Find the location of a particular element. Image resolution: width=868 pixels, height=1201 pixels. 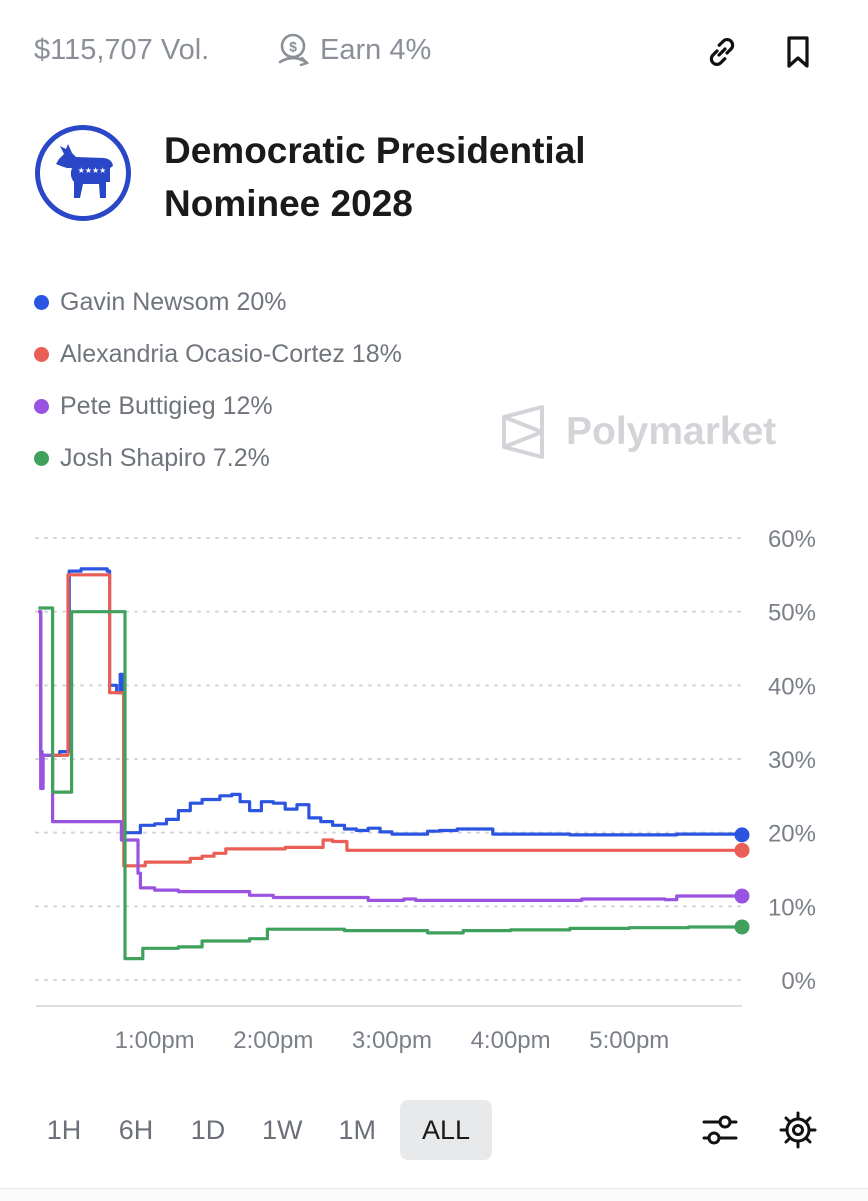

market-header: $115,707 Vol. $ Earn 4% is located at coordinates (434, 50).